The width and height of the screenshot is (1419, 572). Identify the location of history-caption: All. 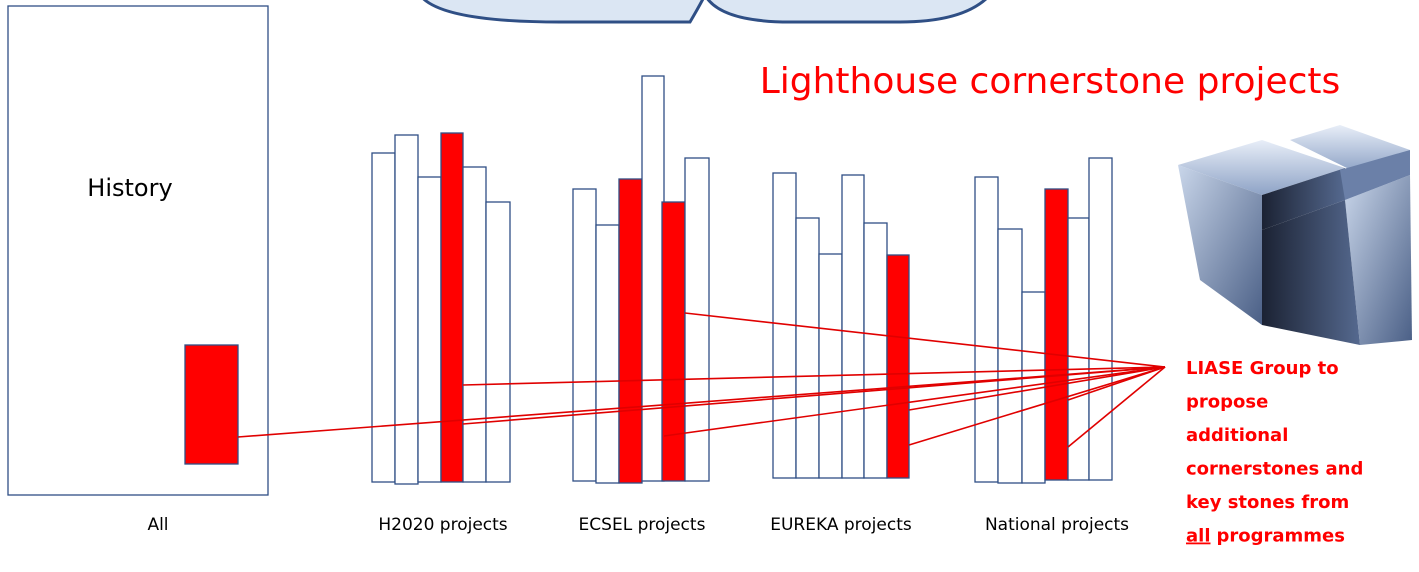
(157, 525).